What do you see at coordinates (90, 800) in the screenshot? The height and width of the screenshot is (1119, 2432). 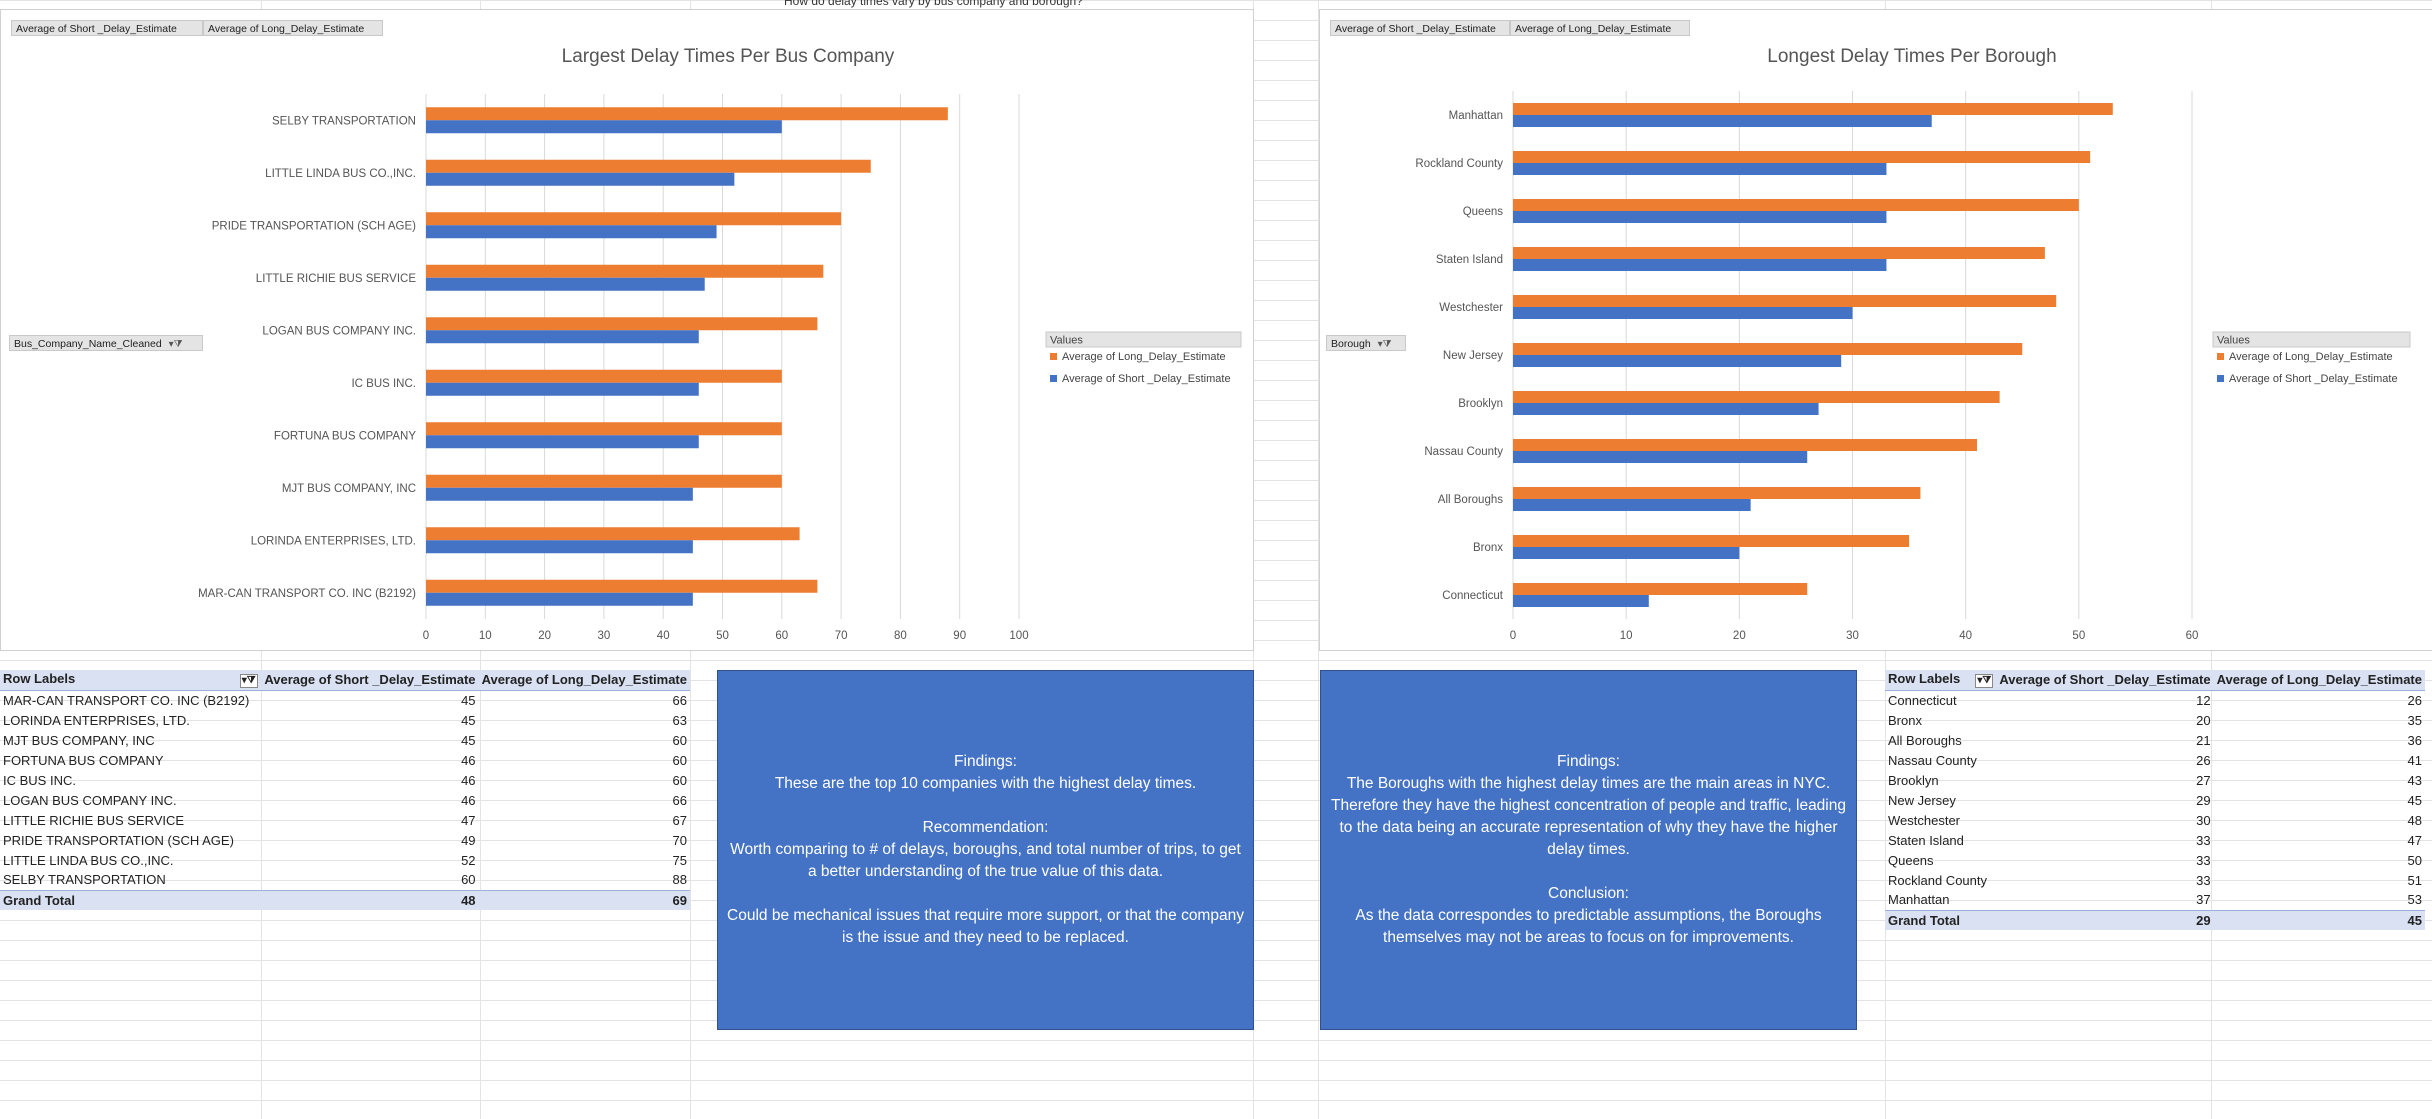 I see `row-label-cell: LOGAN BUS COMPANY INC.` at bounding box center [90, 800].